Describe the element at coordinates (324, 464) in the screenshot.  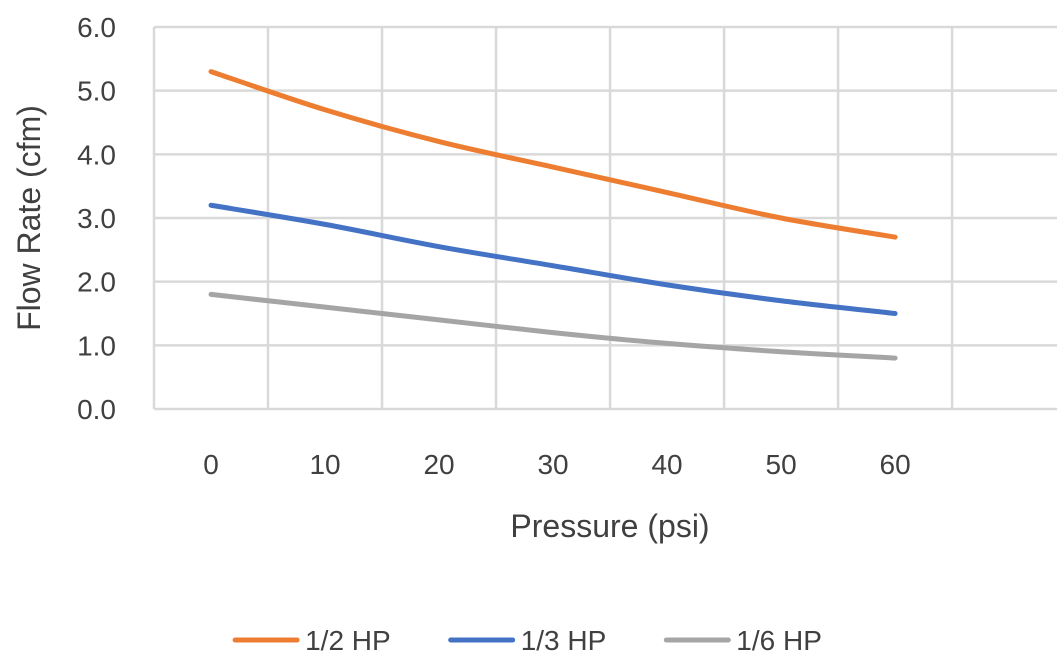
I see `x-tick-label: 10` at that location.